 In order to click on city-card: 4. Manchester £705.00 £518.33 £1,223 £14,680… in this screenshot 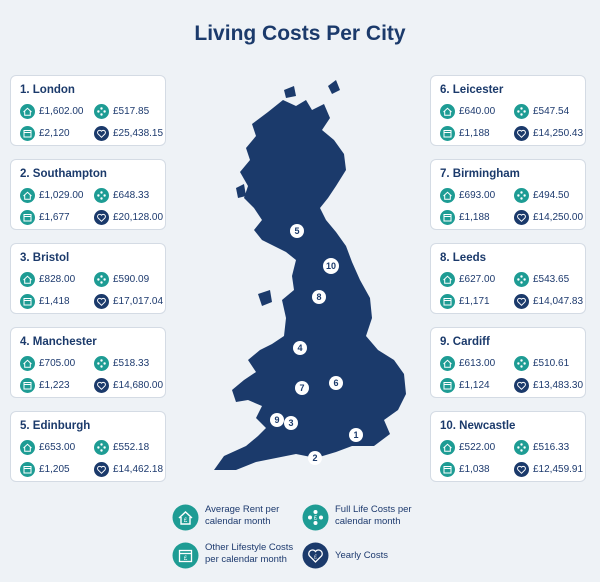, I will do `click(88, 362)`.